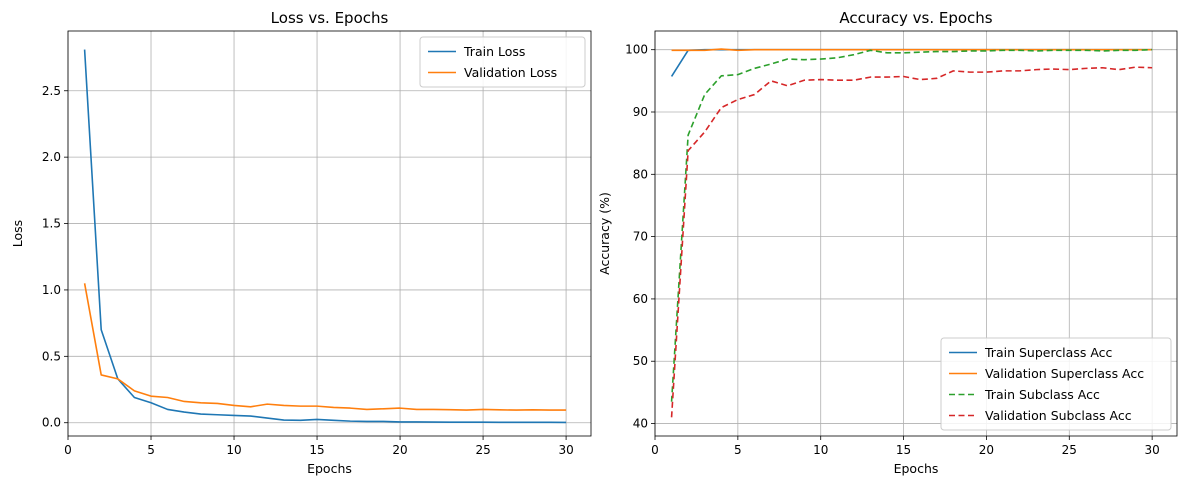 This screenshot has width=1189, height=490. I want to click on legend-label: Validation Loss, so click(510, 72).